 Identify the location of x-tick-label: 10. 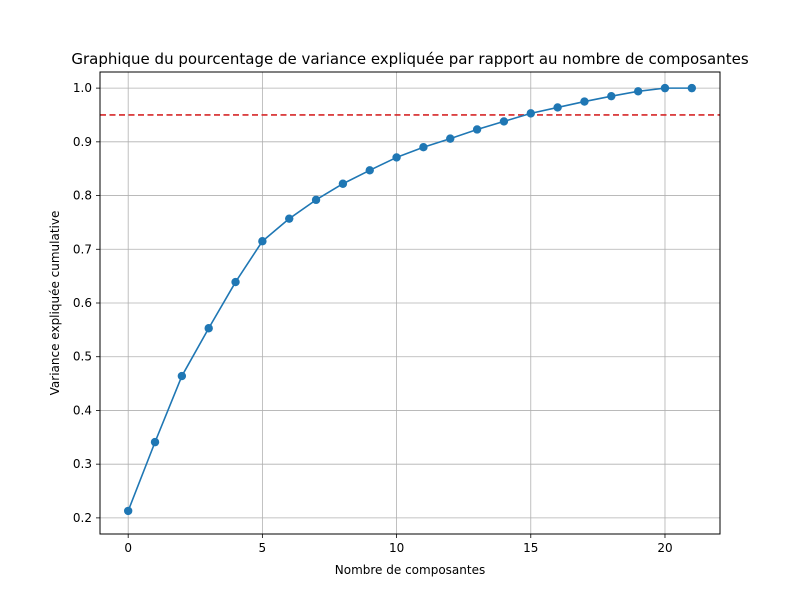
(396, 548).